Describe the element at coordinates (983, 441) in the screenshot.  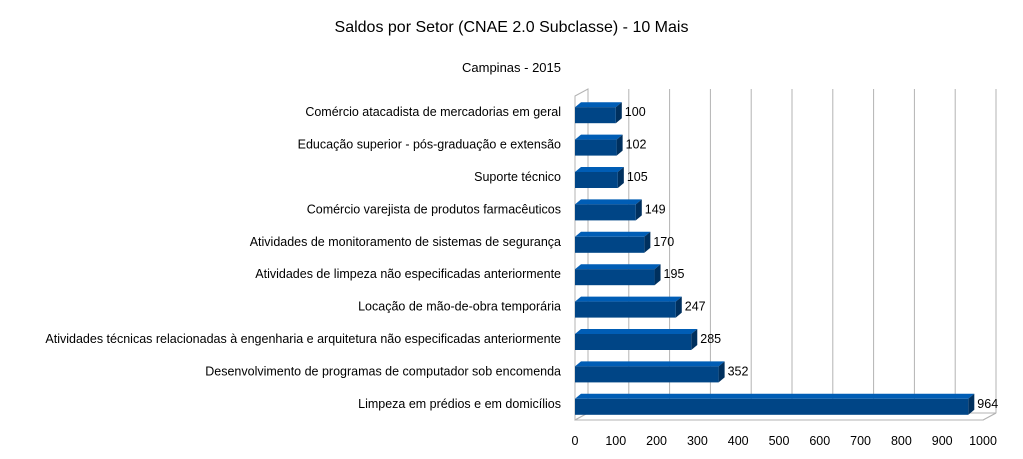
I see `x-tick-label: 1000` at that location.